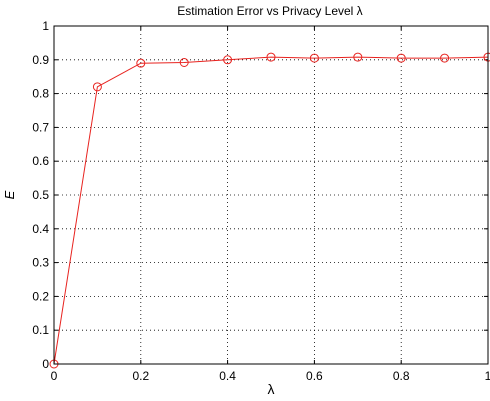 The width and height of the screenshot is (490, 401). What do you see at coordinates (40, 60) in the screenshot?
I see `y-tick-label: 0.9` at bounding box center [40, 60].